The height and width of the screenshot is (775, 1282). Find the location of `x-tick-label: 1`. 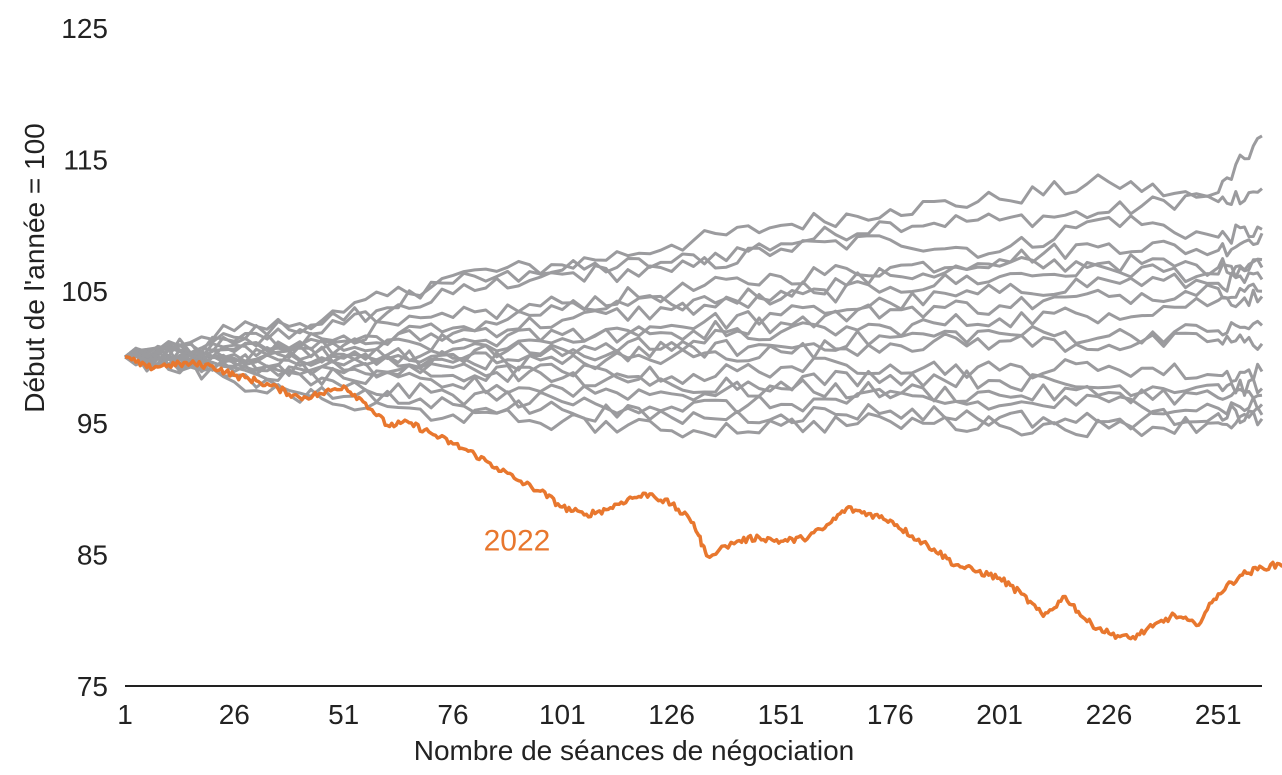

x-tick-label: 1 is located at coordinates (125, 714).